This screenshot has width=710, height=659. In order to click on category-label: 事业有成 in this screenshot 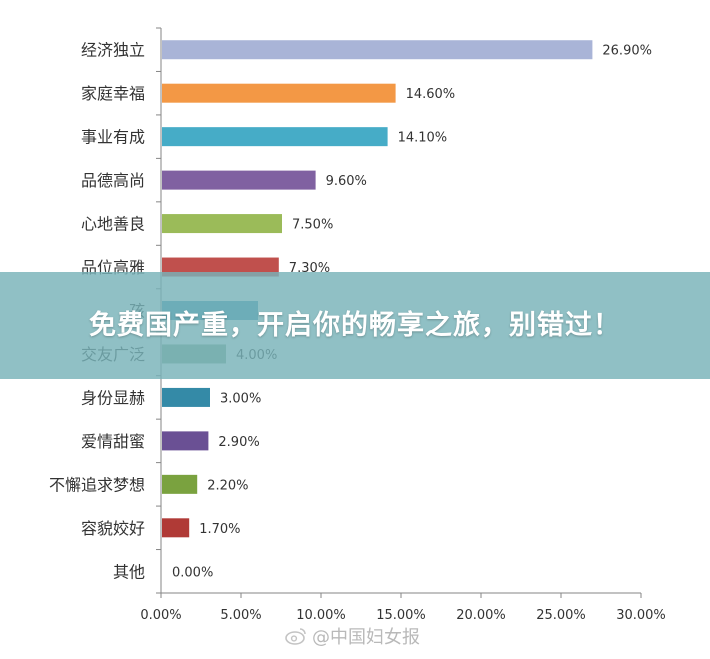, I will do `click(113, 137)`.